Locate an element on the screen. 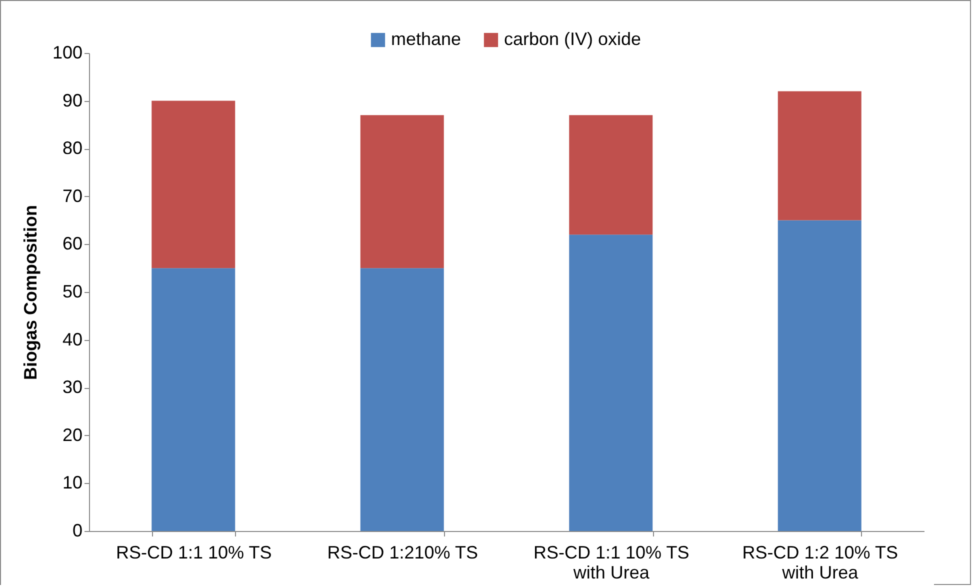 This screenshot has height=587, width=973. y-tick-label: 50 is located at coordinates (72, 292).